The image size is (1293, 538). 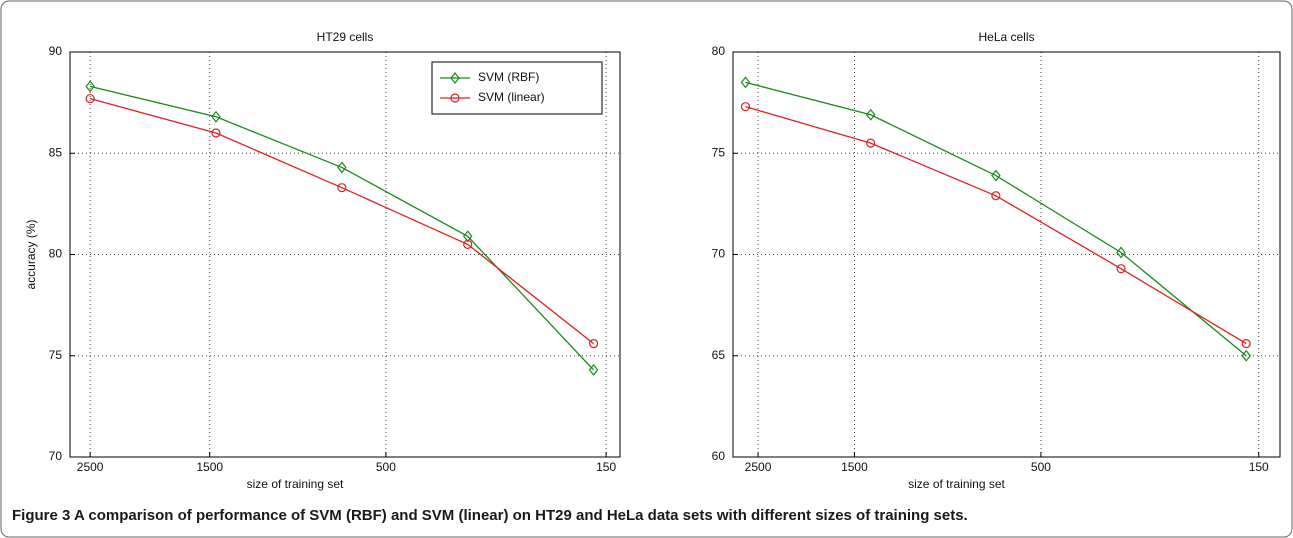 What do you see at coordinates (719, 456) in the screenshot?
I see `y-tick-label: 60` at bounding box center [719, 456].